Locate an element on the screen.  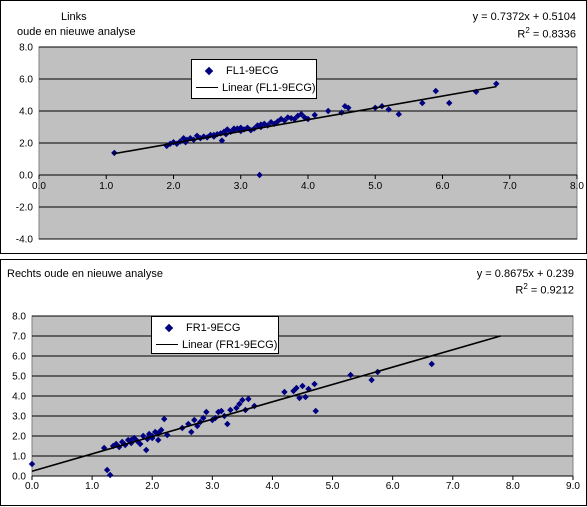
y-tick-label: 7.0 is located at coordinates (19, 337).